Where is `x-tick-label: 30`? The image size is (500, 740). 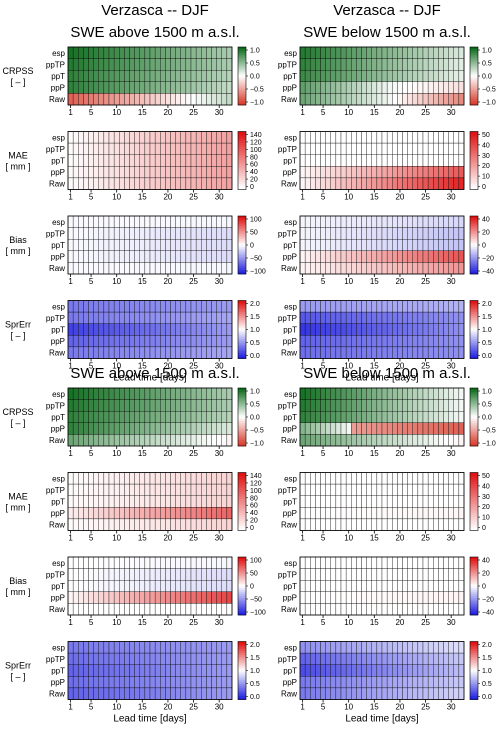
x-tick-label: 30 is located at coordinates (451, 366).